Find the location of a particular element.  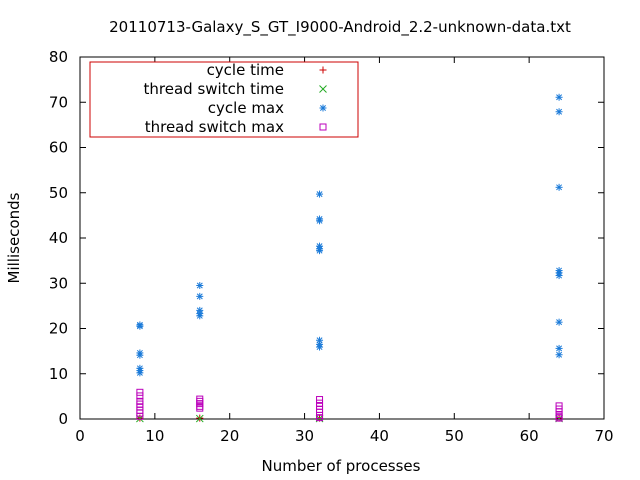

x-tick-label: 60 is located at coordinates (529, 436).